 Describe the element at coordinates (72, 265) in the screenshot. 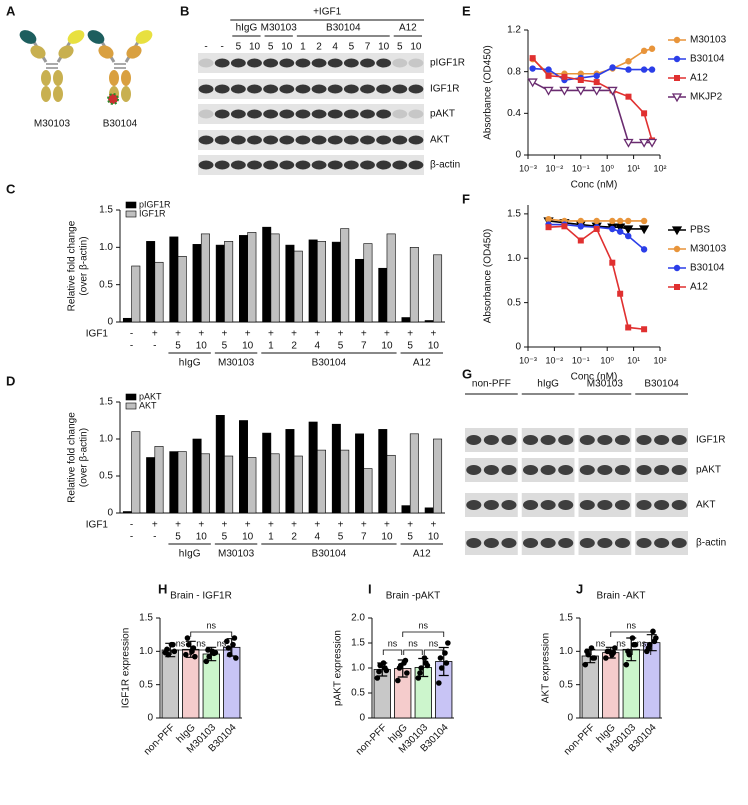

I see `y-axis-label: Relative fold change` at that location.